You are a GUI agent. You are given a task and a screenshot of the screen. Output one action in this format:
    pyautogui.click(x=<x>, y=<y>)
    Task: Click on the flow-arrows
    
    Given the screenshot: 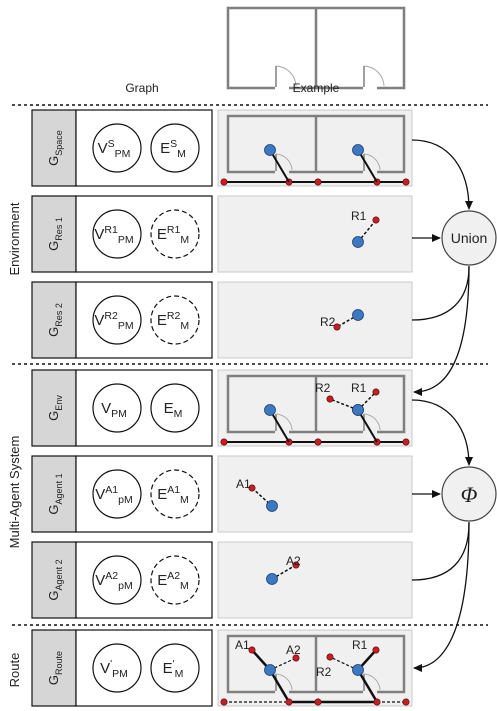 What is the action you would take?
    pyautogui.click(x=442, y=405)
    